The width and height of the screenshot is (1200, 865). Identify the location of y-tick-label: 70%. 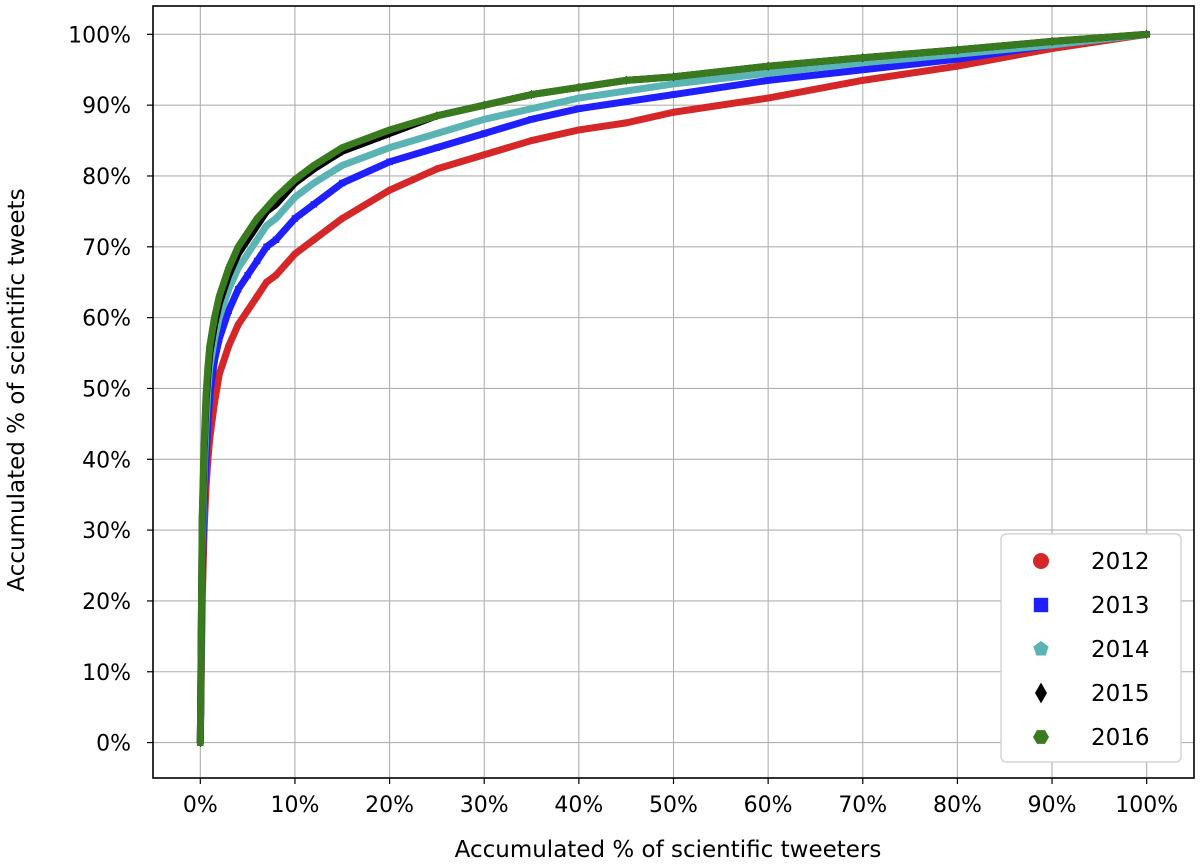
(106, 248).